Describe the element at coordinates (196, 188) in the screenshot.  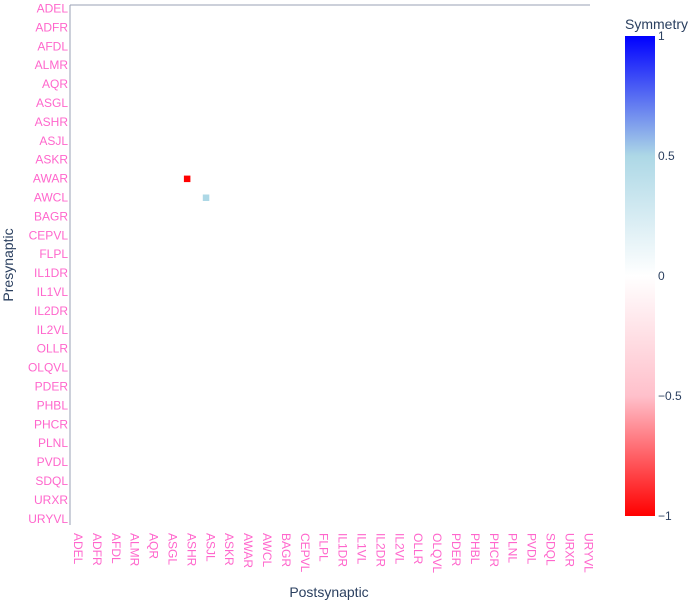
I see `heatmap-cells` at that location.